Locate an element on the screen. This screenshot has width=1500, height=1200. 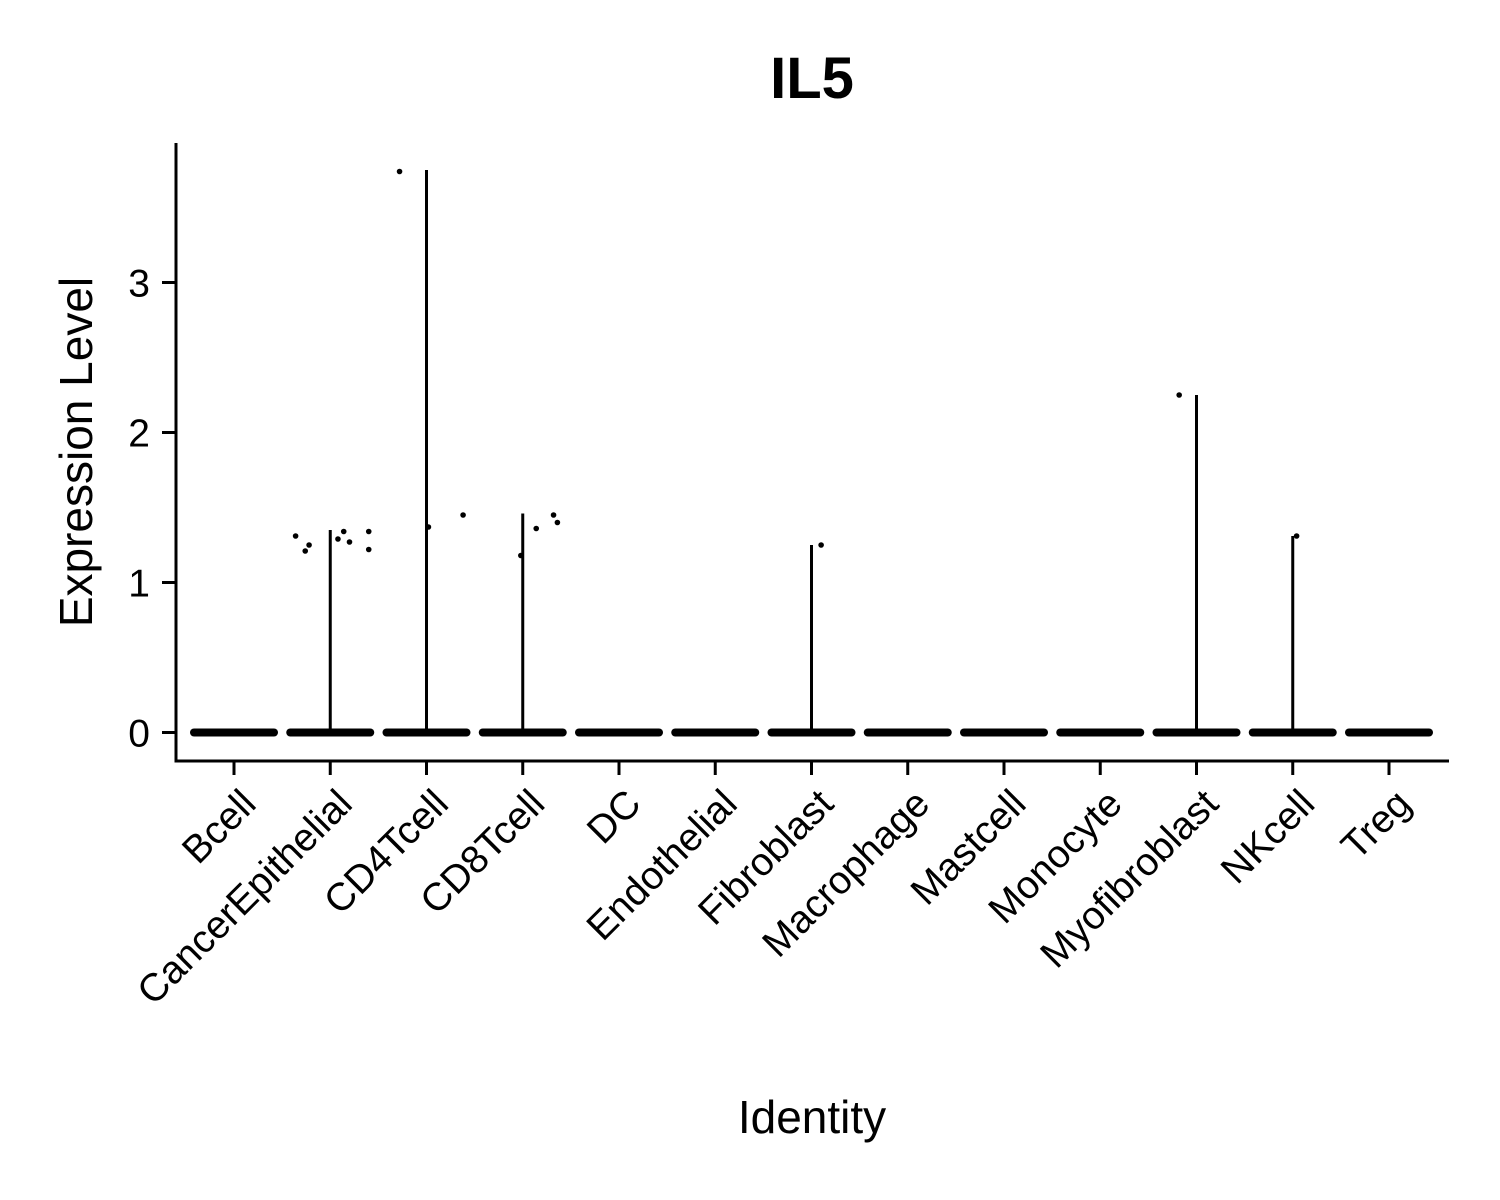
y-tick-label: 1 is located at coordinates (139, 584).